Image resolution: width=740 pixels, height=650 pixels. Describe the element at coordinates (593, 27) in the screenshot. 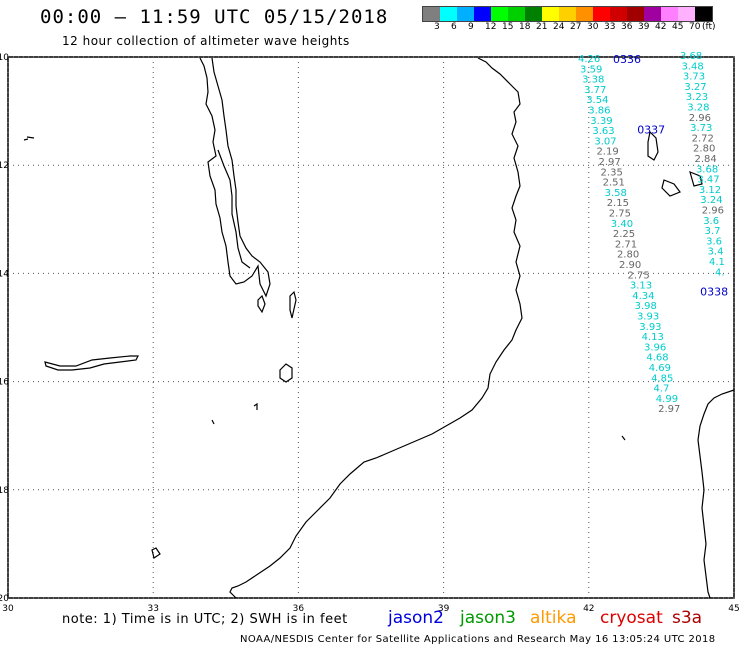

I see `colorbar-label: 30` at that location.